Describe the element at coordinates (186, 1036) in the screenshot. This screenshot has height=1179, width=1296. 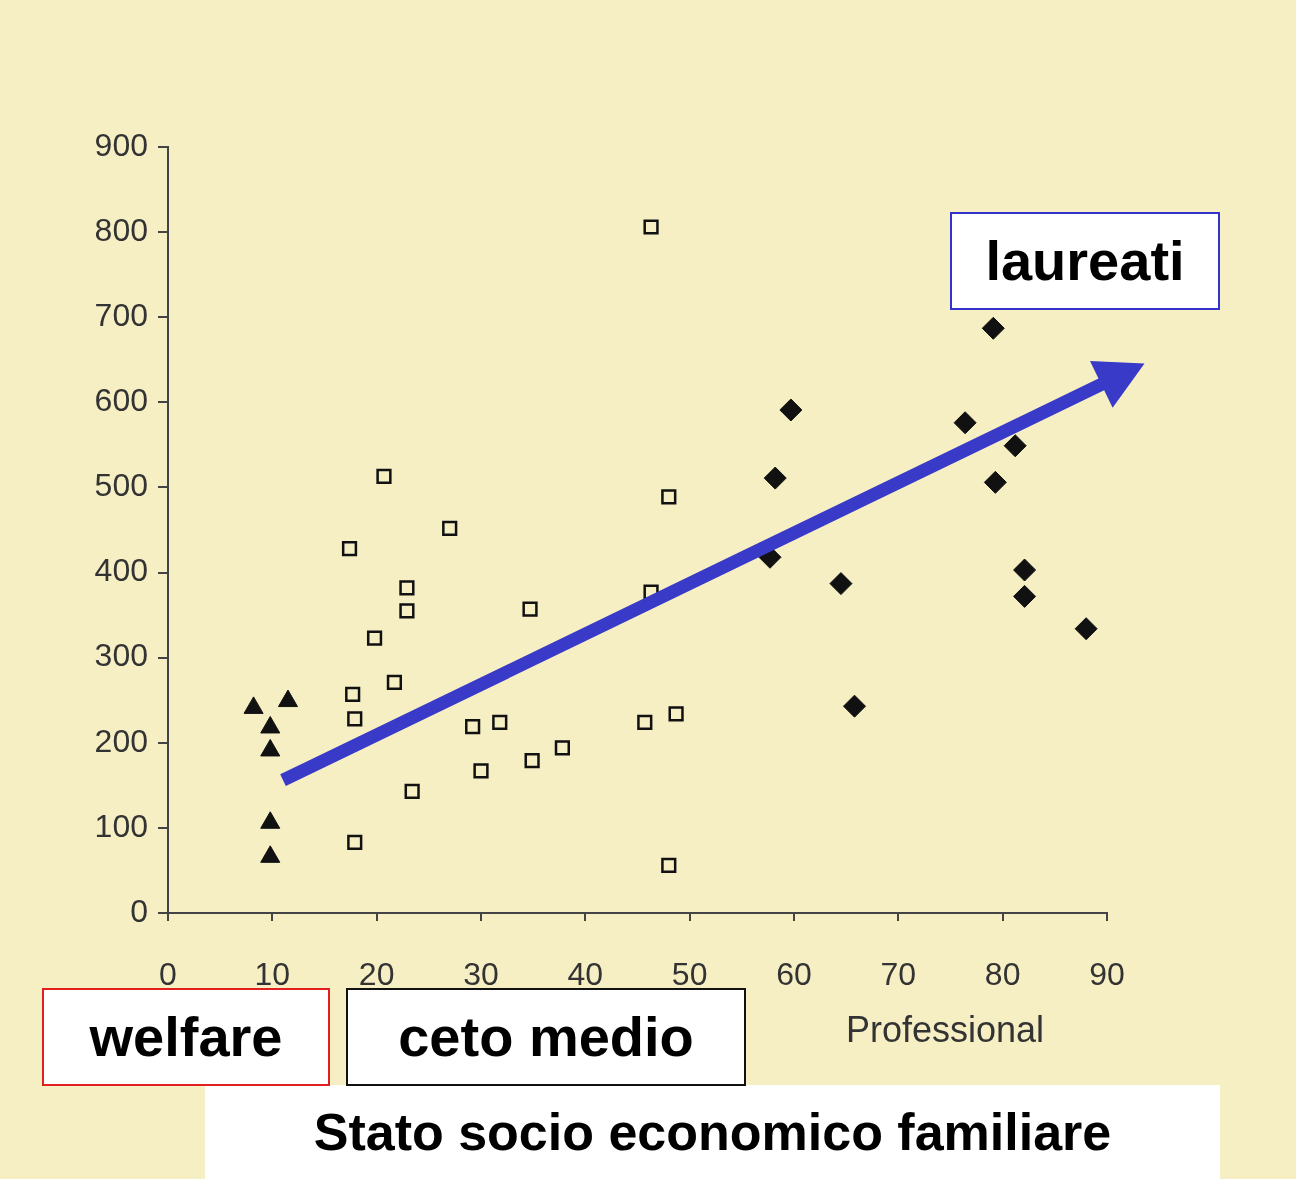
I see `text: welfare` at that location.